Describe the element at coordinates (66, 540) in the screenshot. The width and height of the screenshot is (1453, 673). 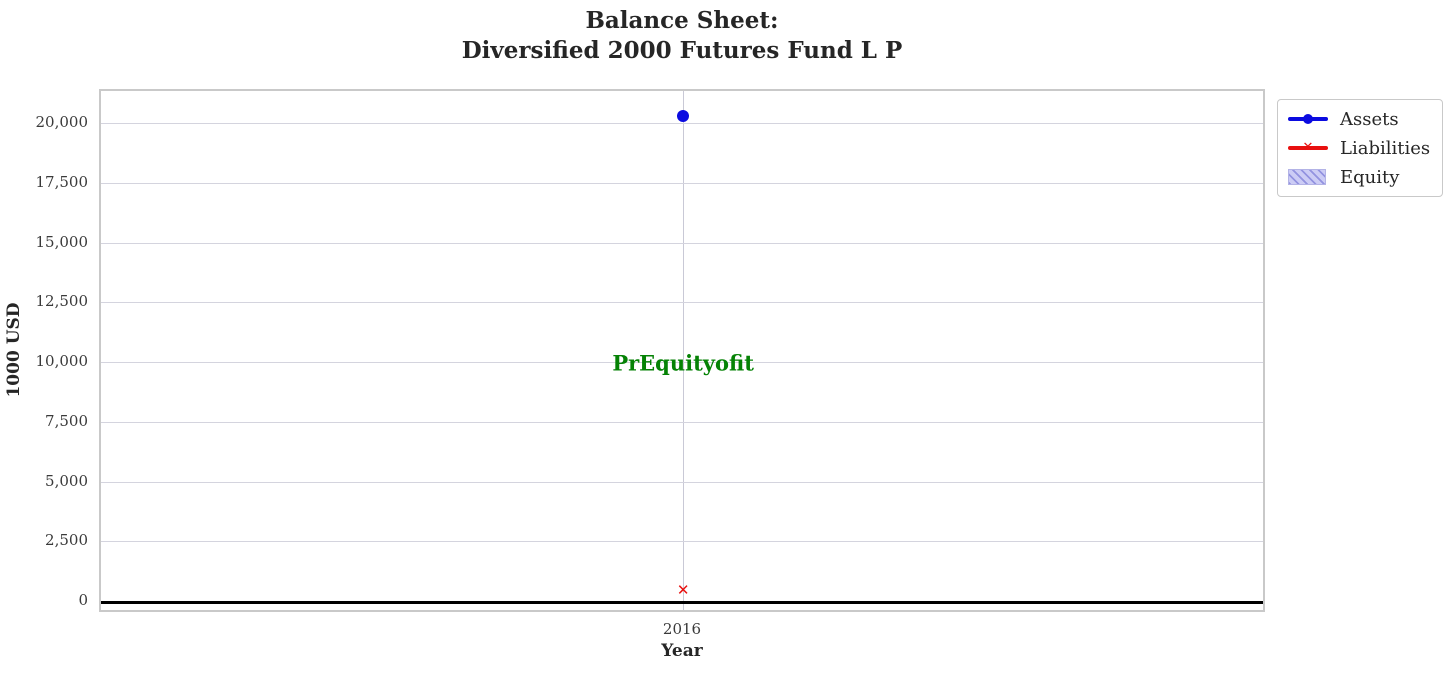
I see `y-tick-label: 2,500` at that location.